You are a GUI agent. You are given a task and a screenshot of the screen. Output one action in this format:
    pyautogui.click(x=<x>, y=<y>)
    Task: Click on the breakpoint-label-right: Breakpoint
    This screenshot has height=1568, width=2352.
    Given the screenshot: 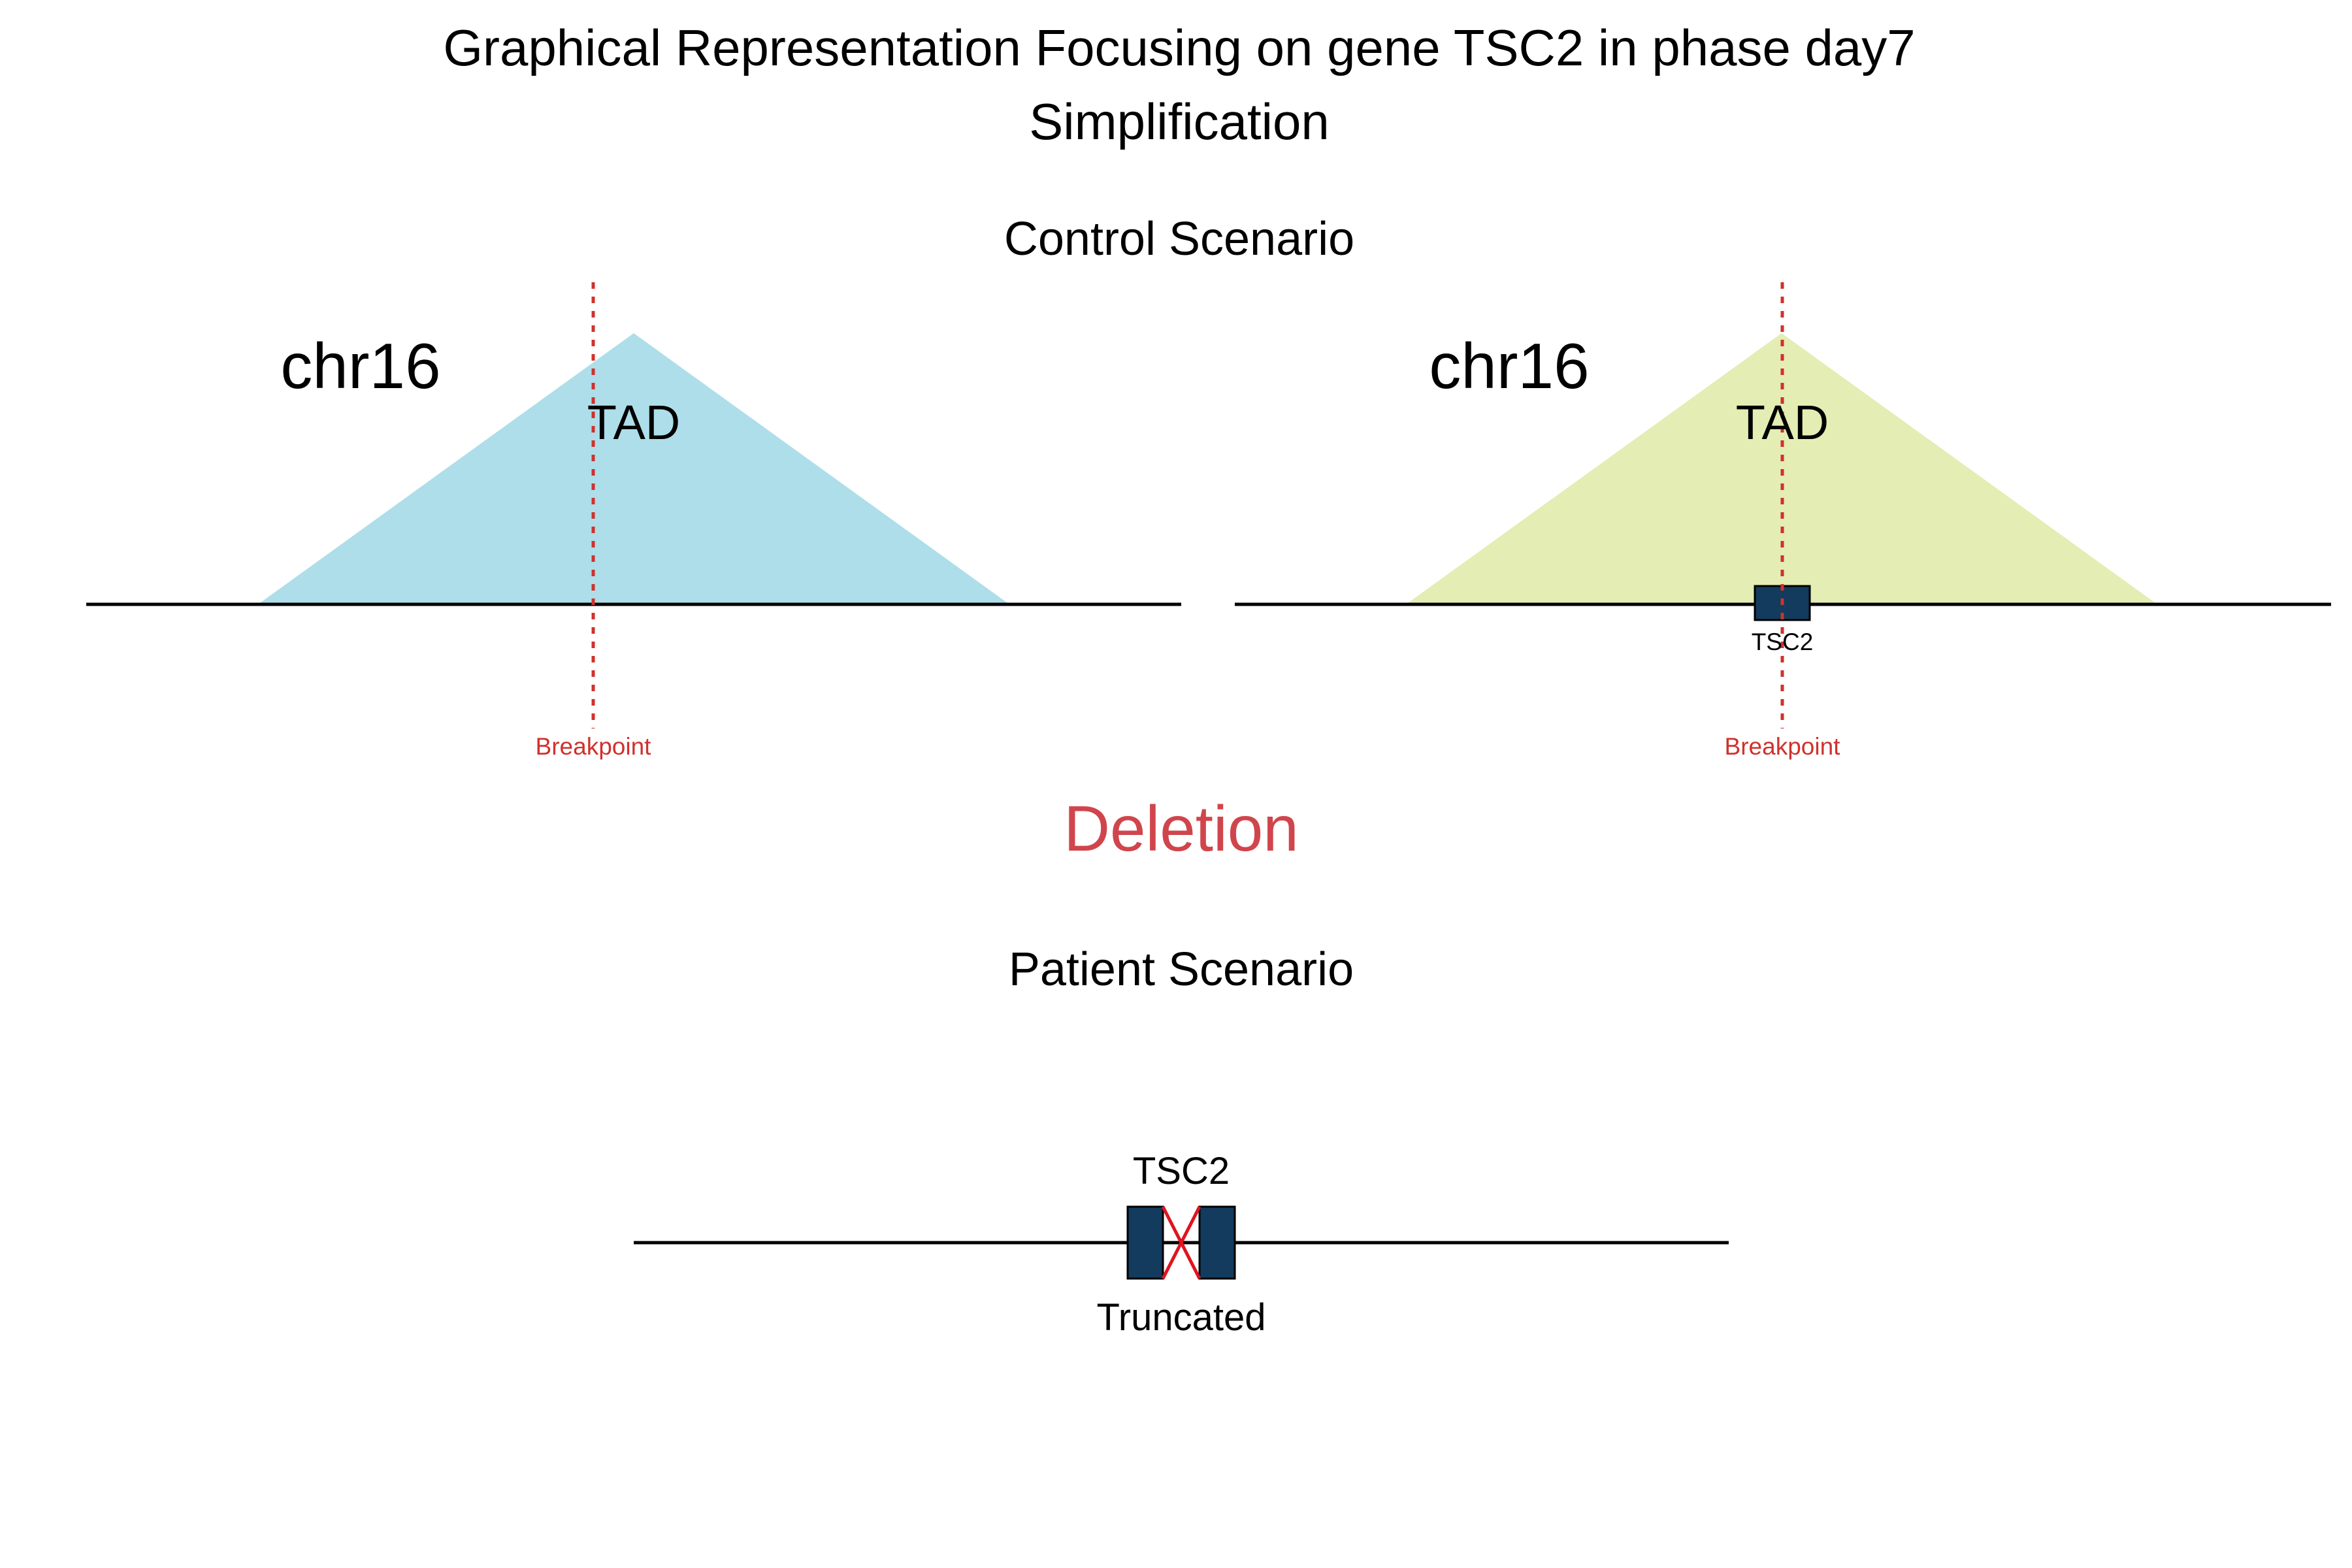 What is the action you would take?
    pyautogui.click(x=1783, y=746)
    